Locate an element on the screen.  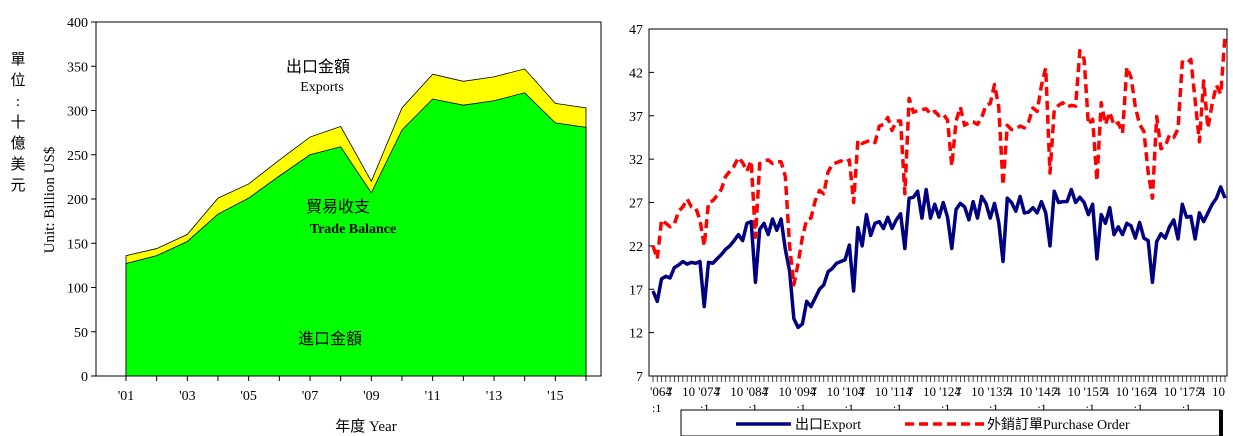
x-tick-label: '11 is located at coordinates (433, 396).